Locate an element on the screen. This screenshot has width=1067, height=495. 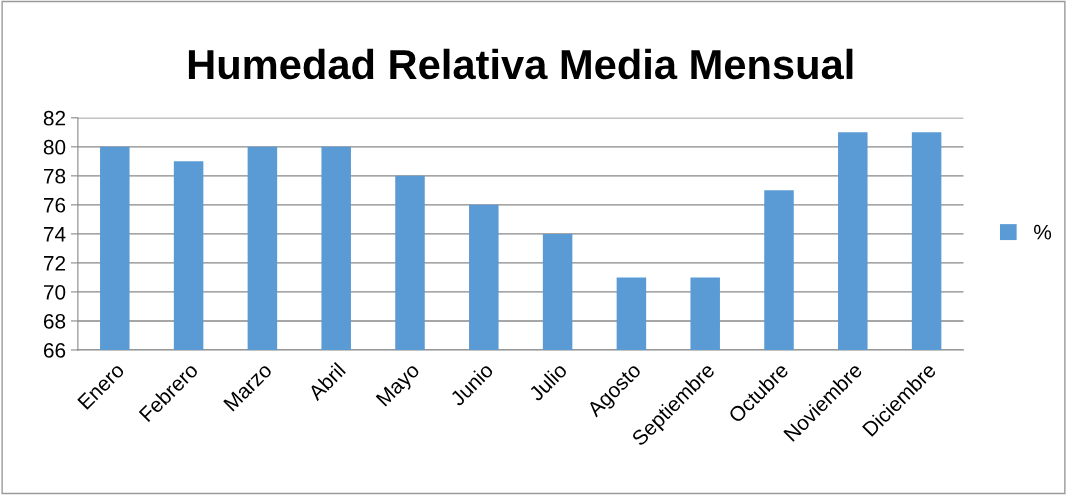
y-tick-label: 78 is located at coordinates (54, 176).